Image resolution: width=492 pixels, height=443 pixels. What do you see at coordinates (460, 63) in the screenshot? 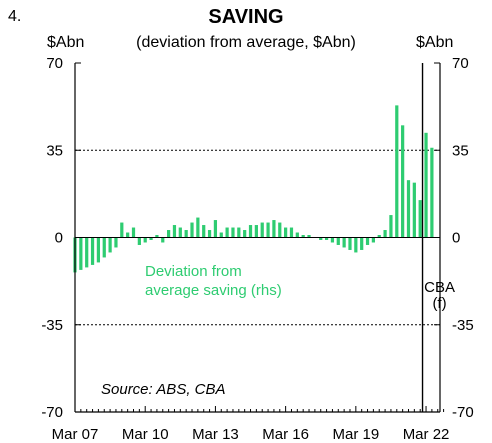
I see `y-tick-label-right: 70` at bounding box center [460, 63].